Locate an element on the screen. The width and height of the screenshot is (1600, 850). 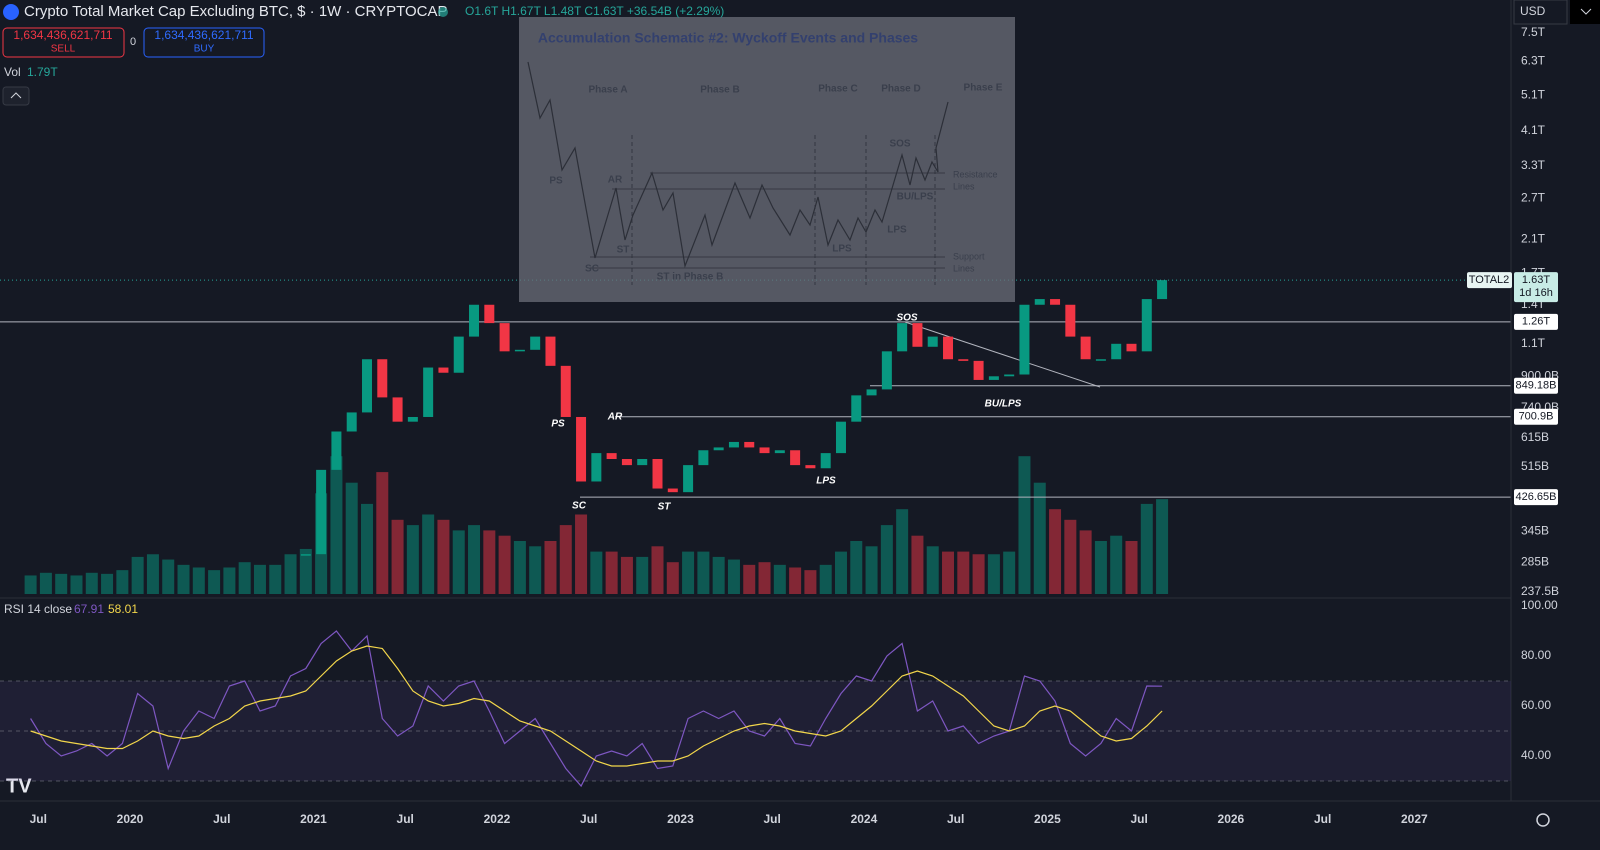
rsi-value: 67.91 is located at coordinates (89, 609).